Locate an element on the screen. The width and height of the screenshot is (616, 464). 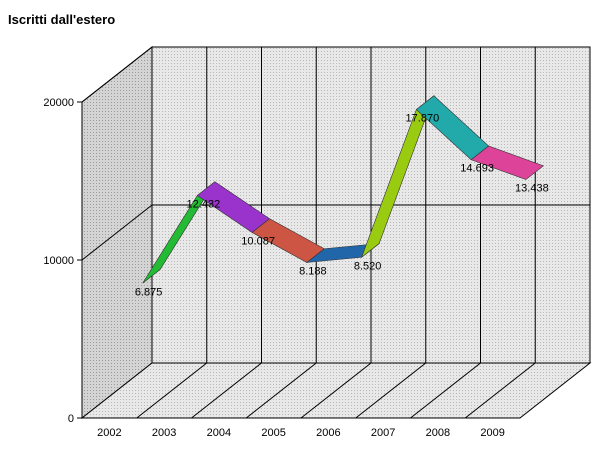
x-tick-label: 2006 is located at coordinates (328, 433).